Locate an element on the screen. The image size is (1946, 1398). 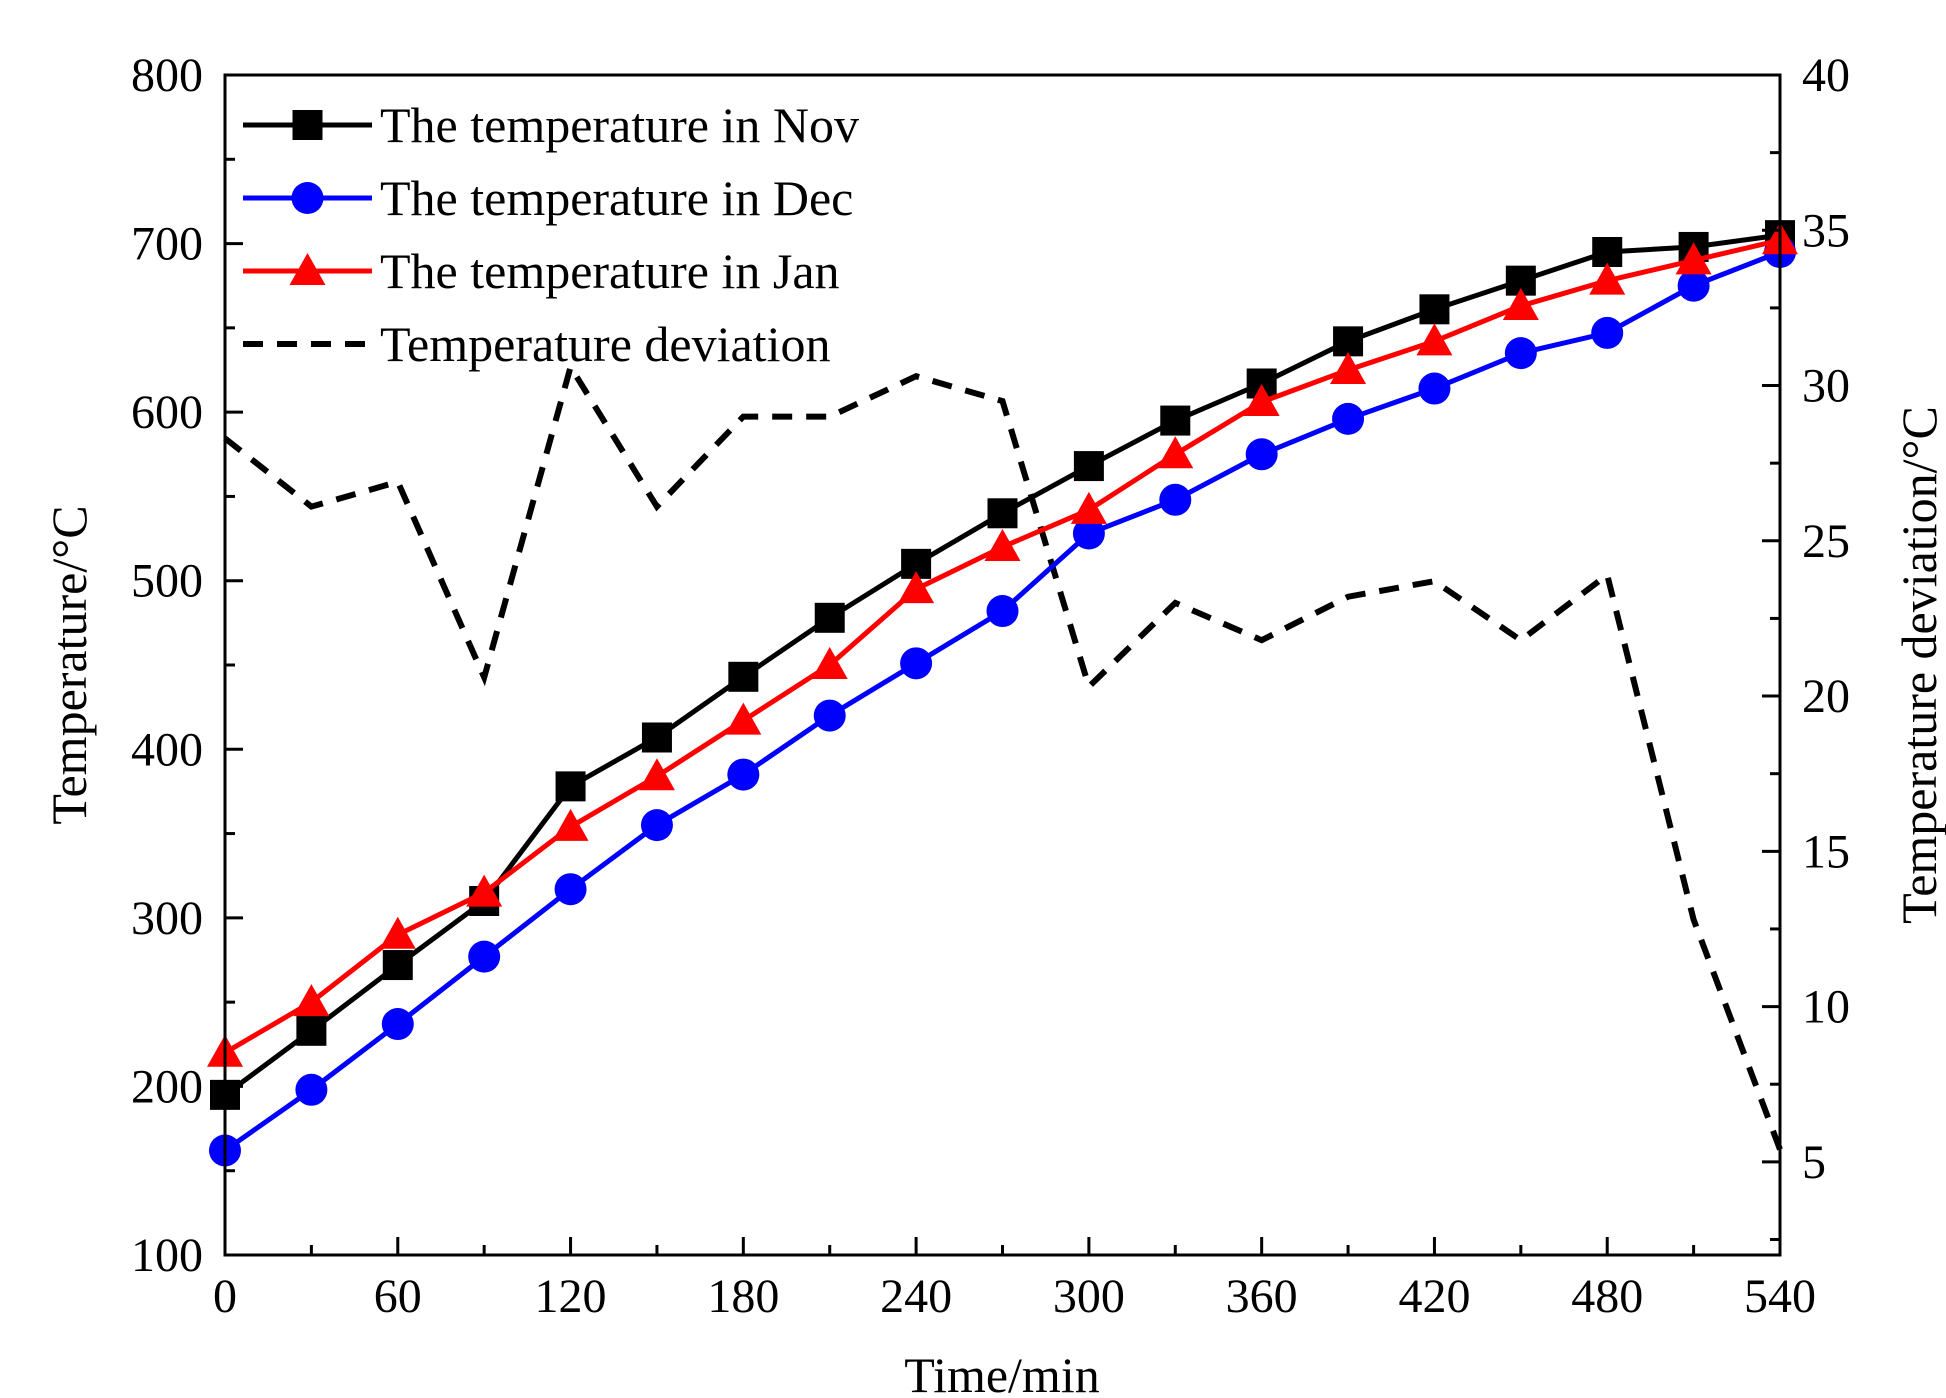
legend-label: Temperature deviation is located at coordinates (605, 344).